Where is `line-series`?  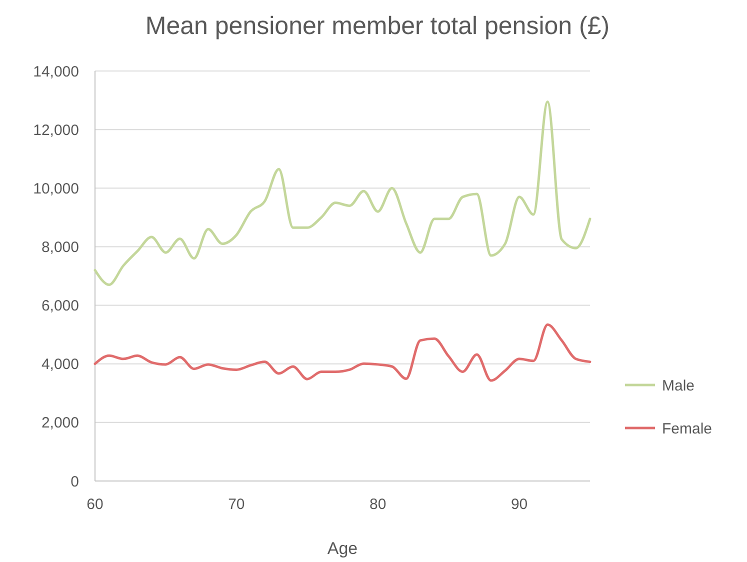
line-series is located at coordinates (343, 352).